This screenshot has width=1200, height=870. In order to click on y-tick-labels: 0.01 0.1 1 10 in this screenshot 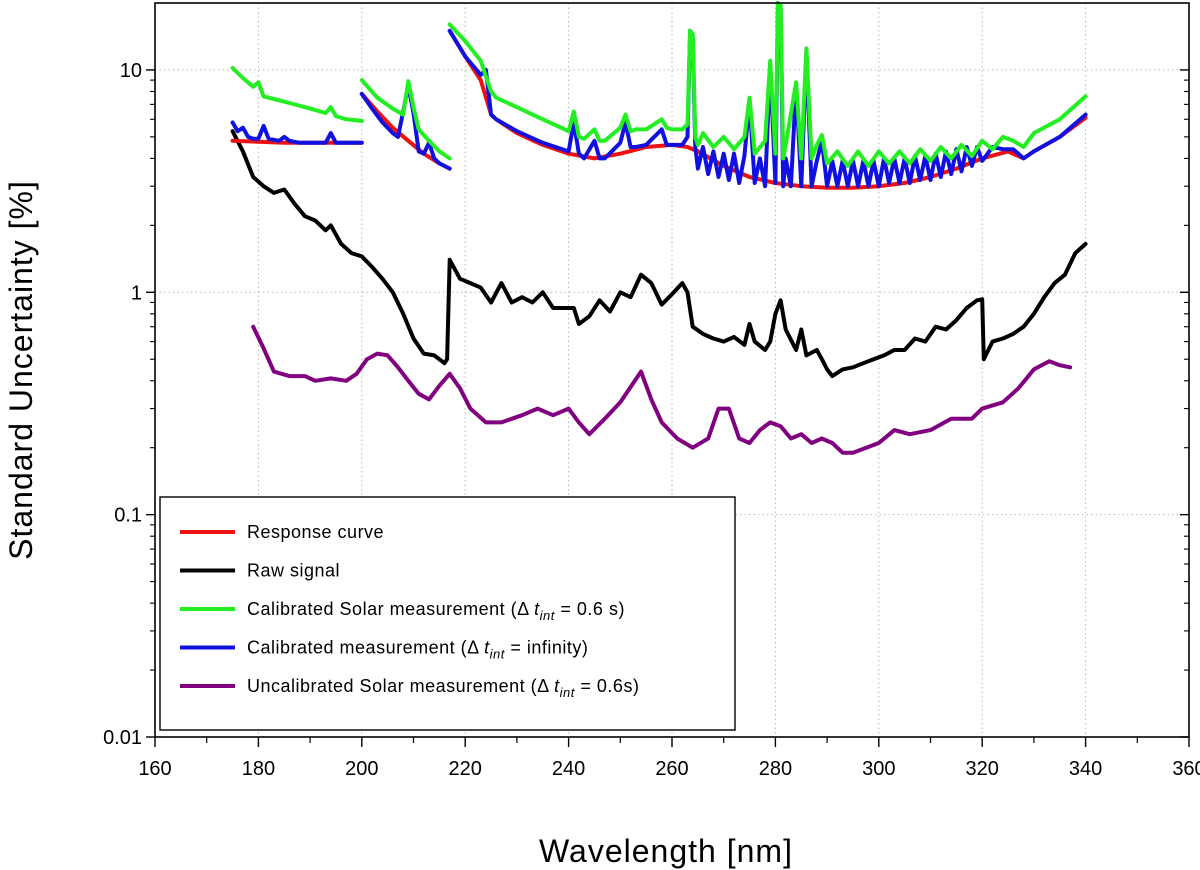, I will do `click(122, 404)`.